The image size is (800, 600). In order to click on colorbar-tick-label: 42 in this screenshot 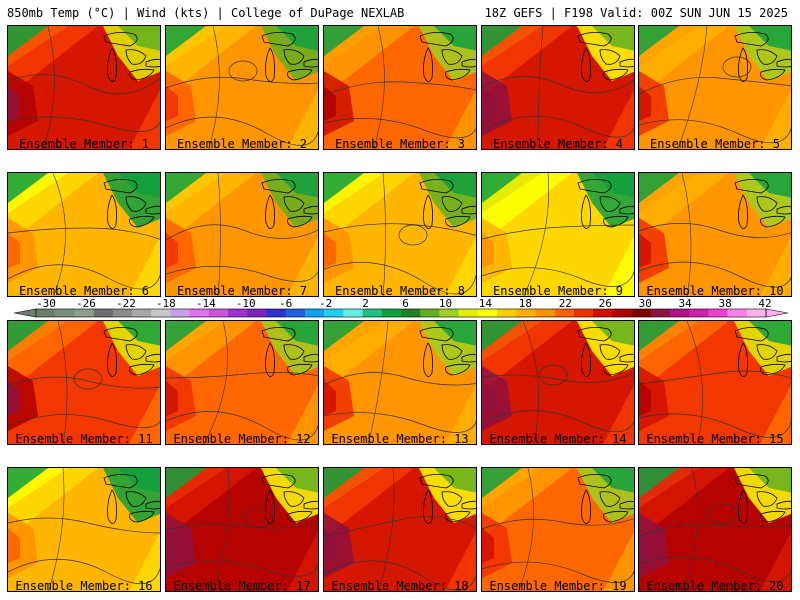, I will do `click(765, 303)`.